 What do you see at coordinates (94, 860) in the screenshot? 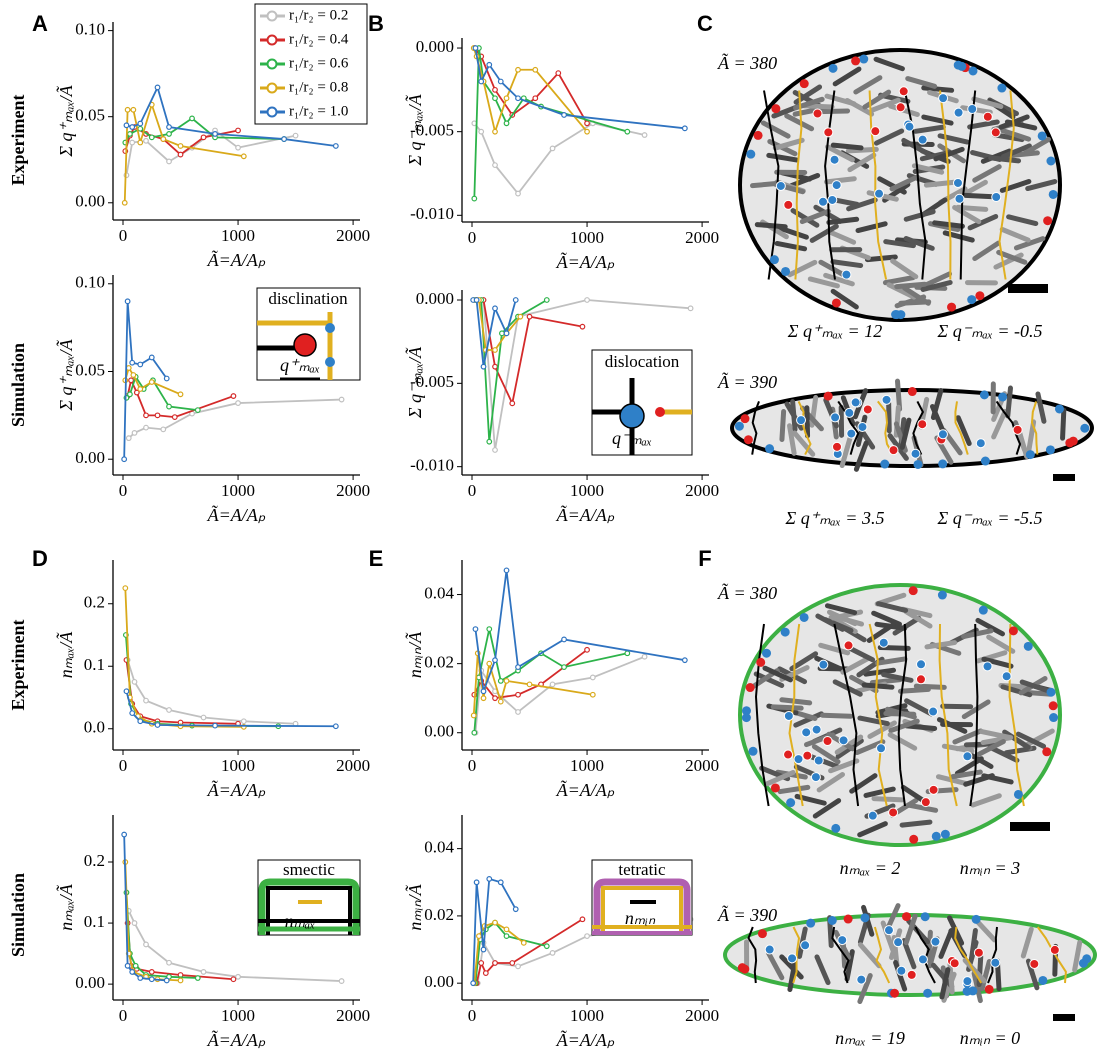
I see `y-tick-label: 0.2` at bounding box center [94, 860].